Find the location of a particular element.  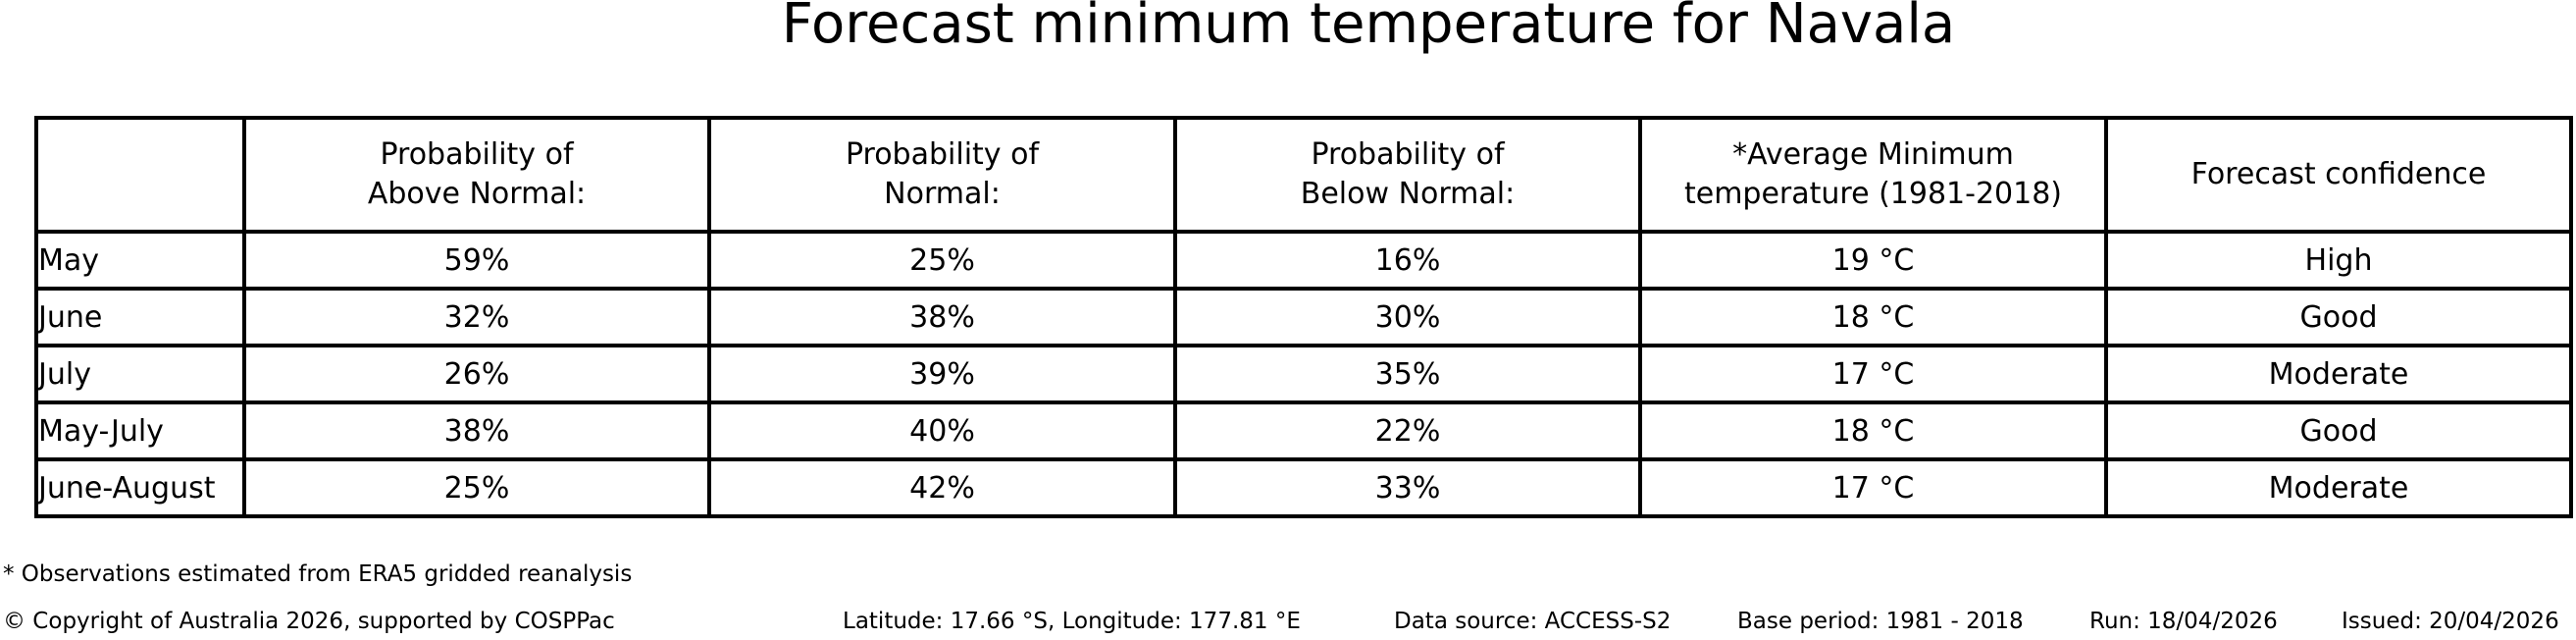

period-label: May is located at coordinates (140, 261).